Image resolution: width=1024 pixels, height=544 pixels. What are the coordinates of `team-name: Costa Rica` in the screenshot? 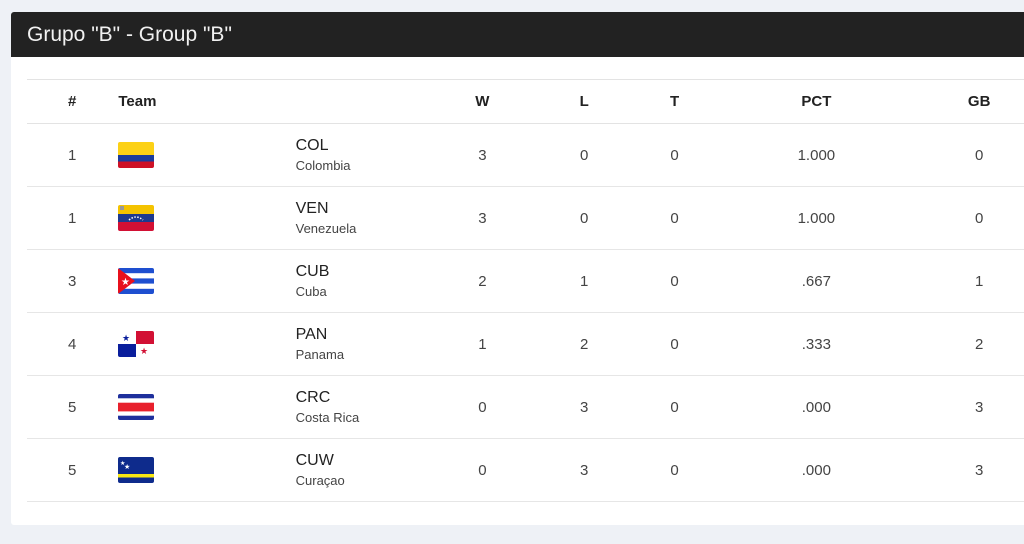 It's located at (327, 417).